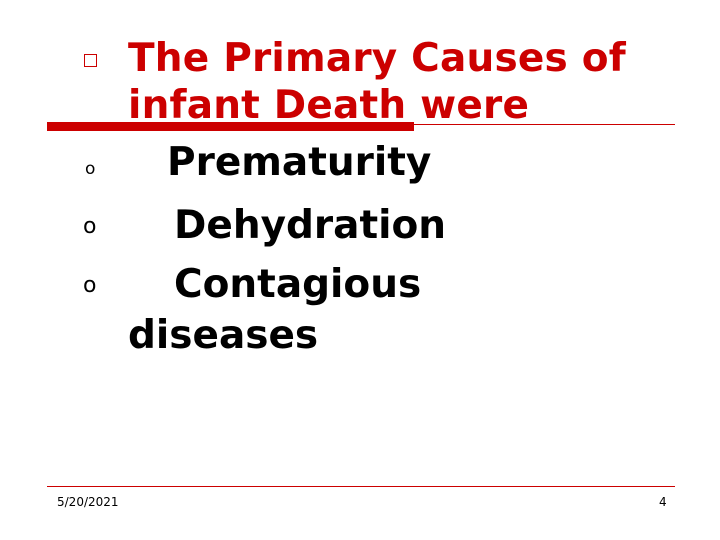 The width and height of the screenshot is (720, 540). I want to click on list-item-contagious-continuation: diseases, so click(223, 335).